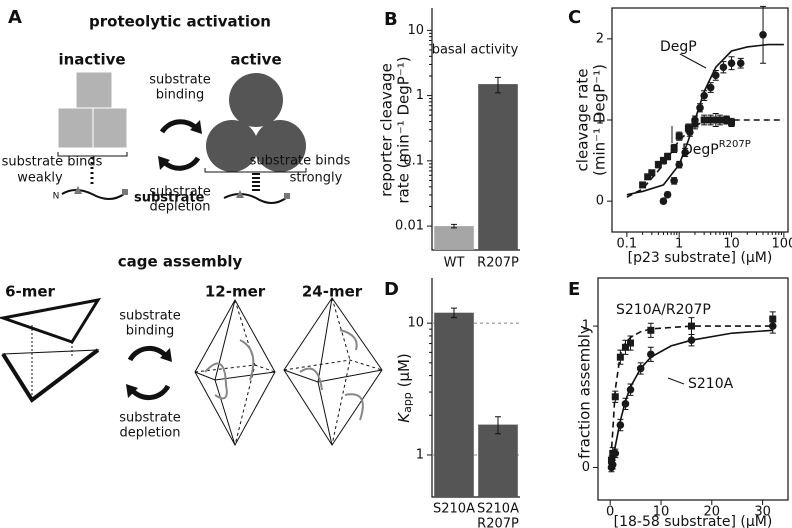 Image resolution: width=792 pixels, height=528 pixels. I want to click on symbol: K, so click(404, 417).